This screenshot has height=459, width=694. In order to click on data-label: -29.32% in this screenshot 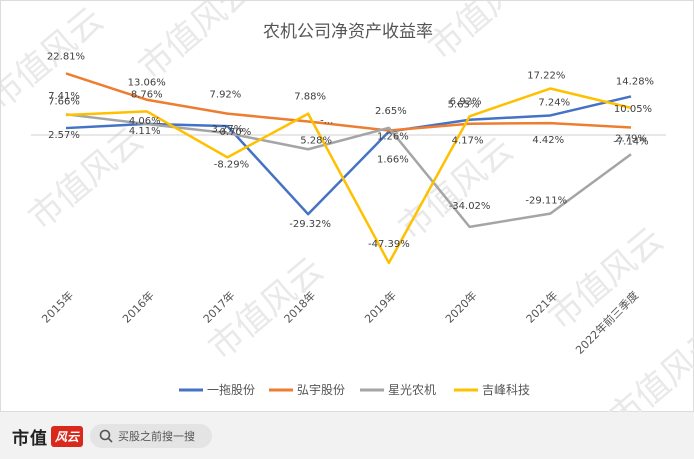, I will do `click(310, 224)`.